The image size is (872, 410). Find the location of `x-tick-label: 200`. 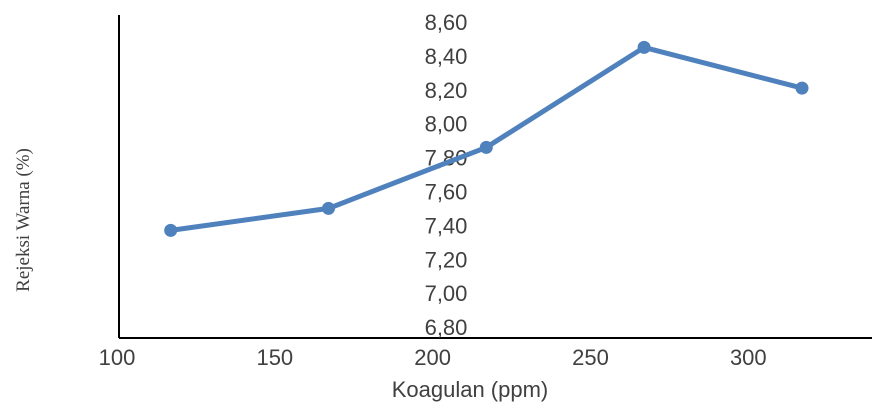

x-tick-label: 200 is located at coordinates (432, 357).